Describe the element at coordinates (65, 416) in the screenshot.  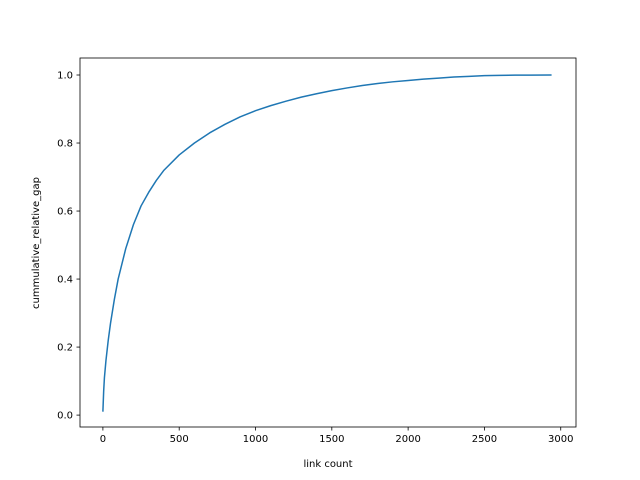
I see `y-tick-label: 0.0` at that location.